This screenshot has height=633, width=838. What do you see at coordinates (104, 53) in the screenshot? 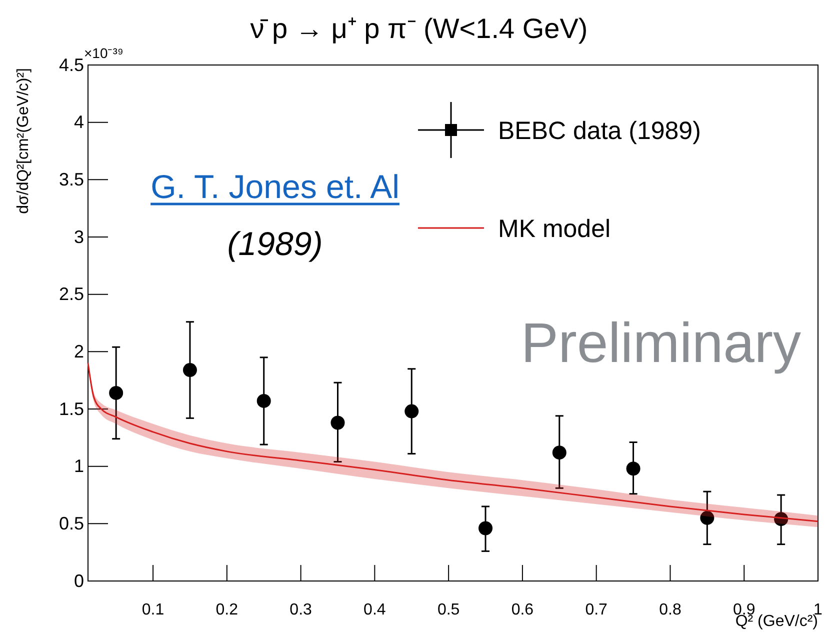
I see `text: ×10⁻³⁹` at bounding box center [104, 53].